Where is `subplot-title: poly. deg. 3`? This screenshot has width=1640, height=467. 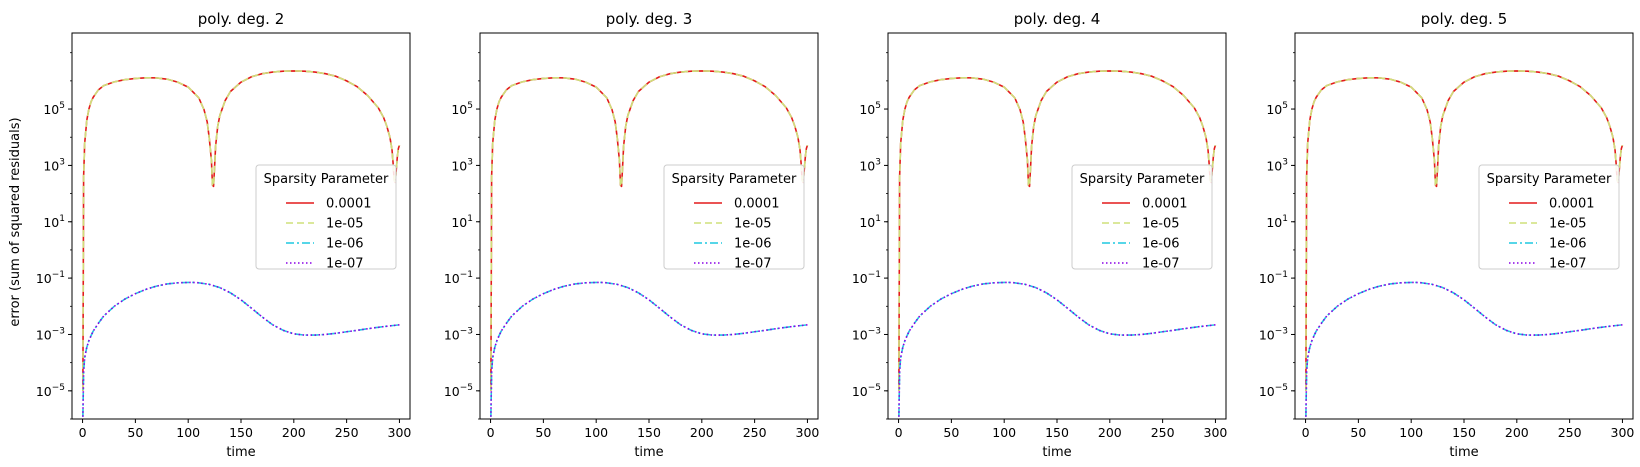 subplot-title: poly. deg. 3 is located at coordinates (649, 19).